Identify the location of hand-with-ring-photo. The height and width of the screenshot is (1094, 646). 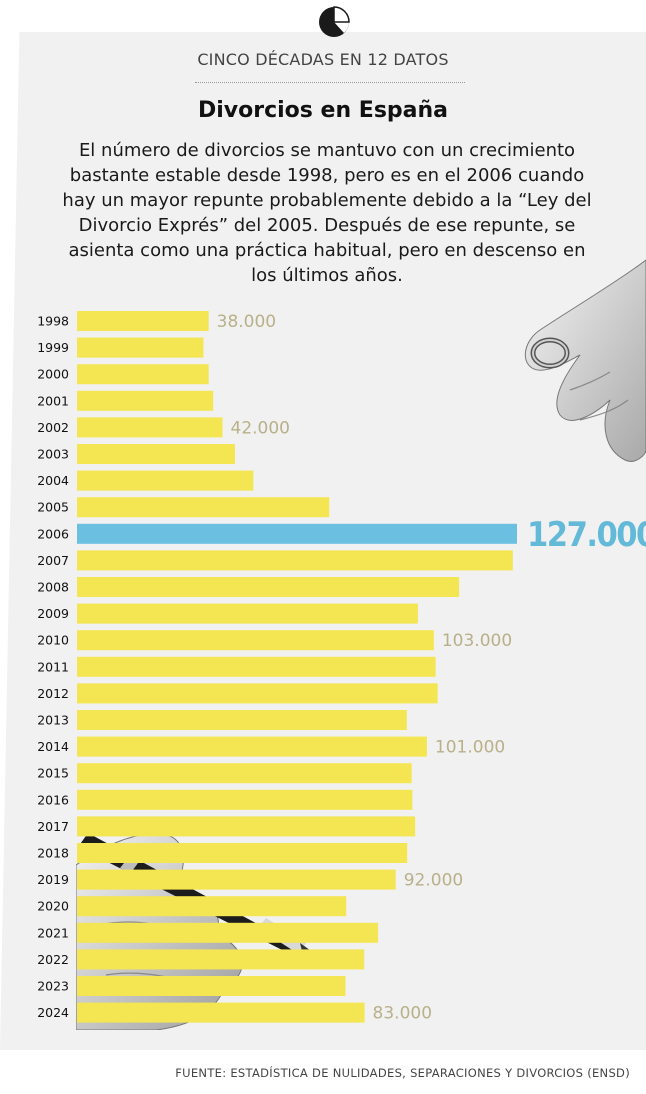
(585, 360).